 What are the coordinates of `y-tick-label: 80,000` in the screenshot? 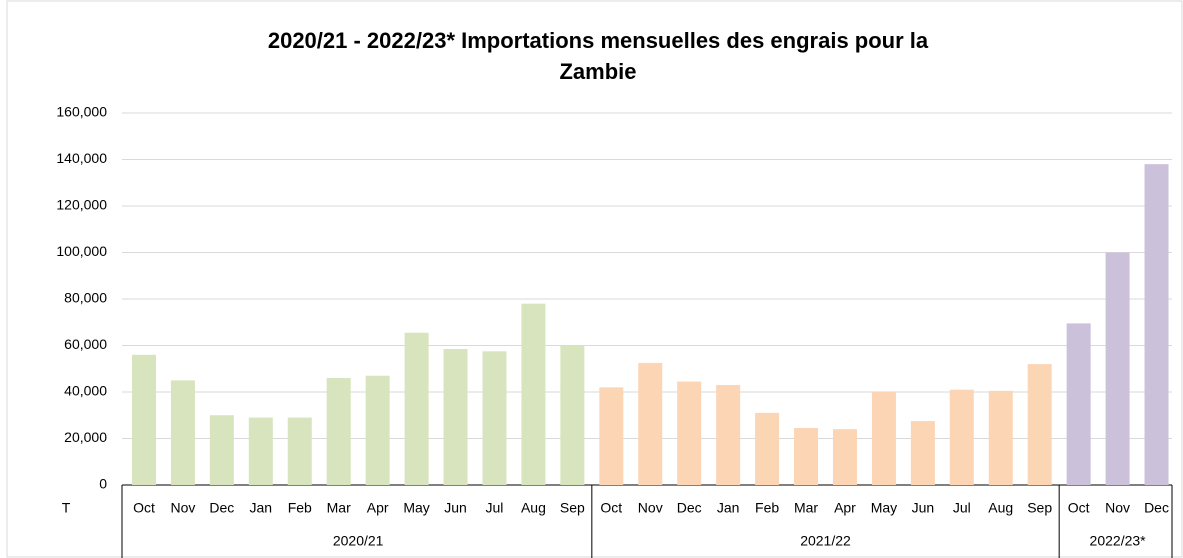 It's located at (85, 298).